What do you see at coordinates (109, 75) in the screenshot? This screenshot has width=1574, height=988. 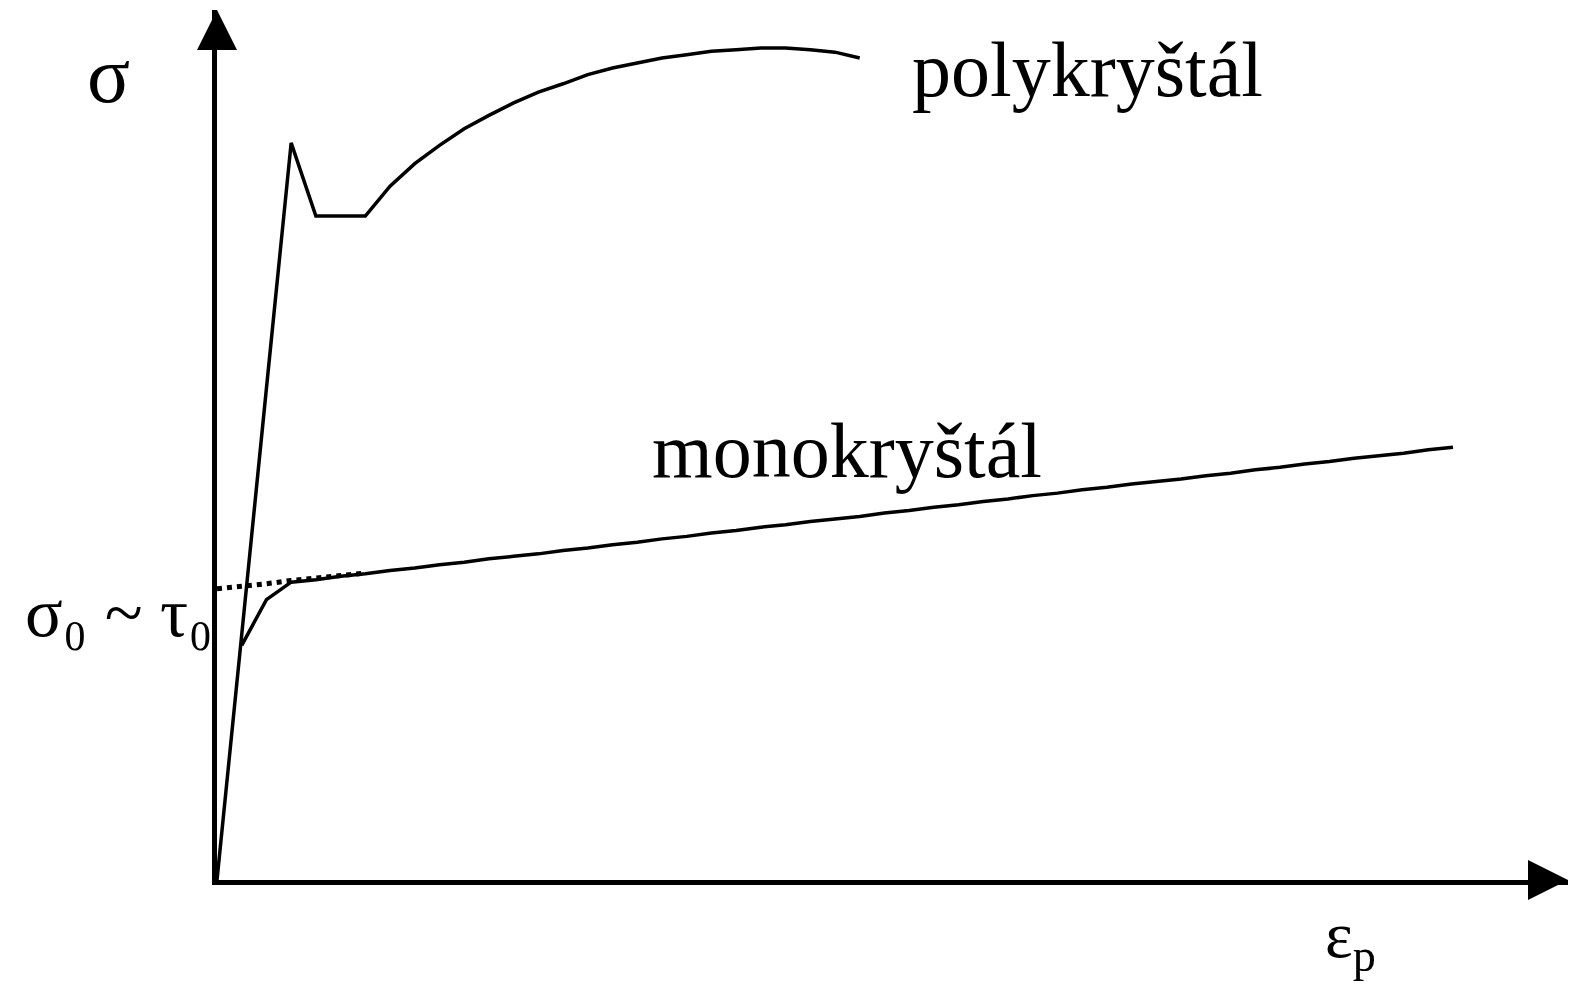 I see `y-axis-title: σ` at bounding box center [109, 75].